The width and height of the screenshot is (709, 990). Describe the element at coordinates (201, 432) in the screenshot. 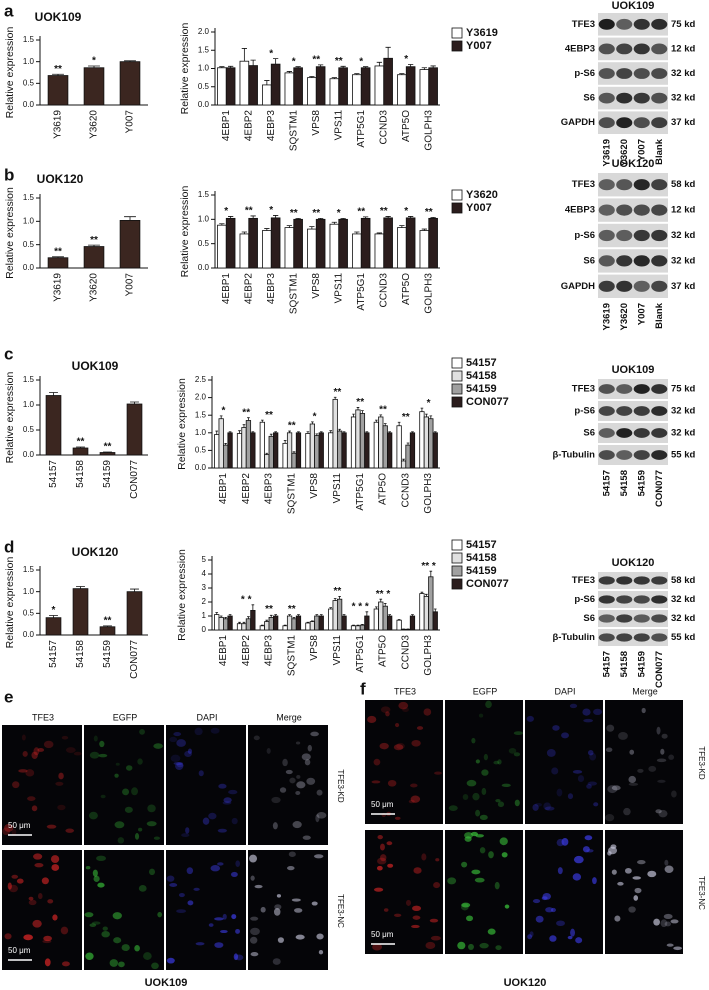

I see `y-tick-label: 1.0` at that location.